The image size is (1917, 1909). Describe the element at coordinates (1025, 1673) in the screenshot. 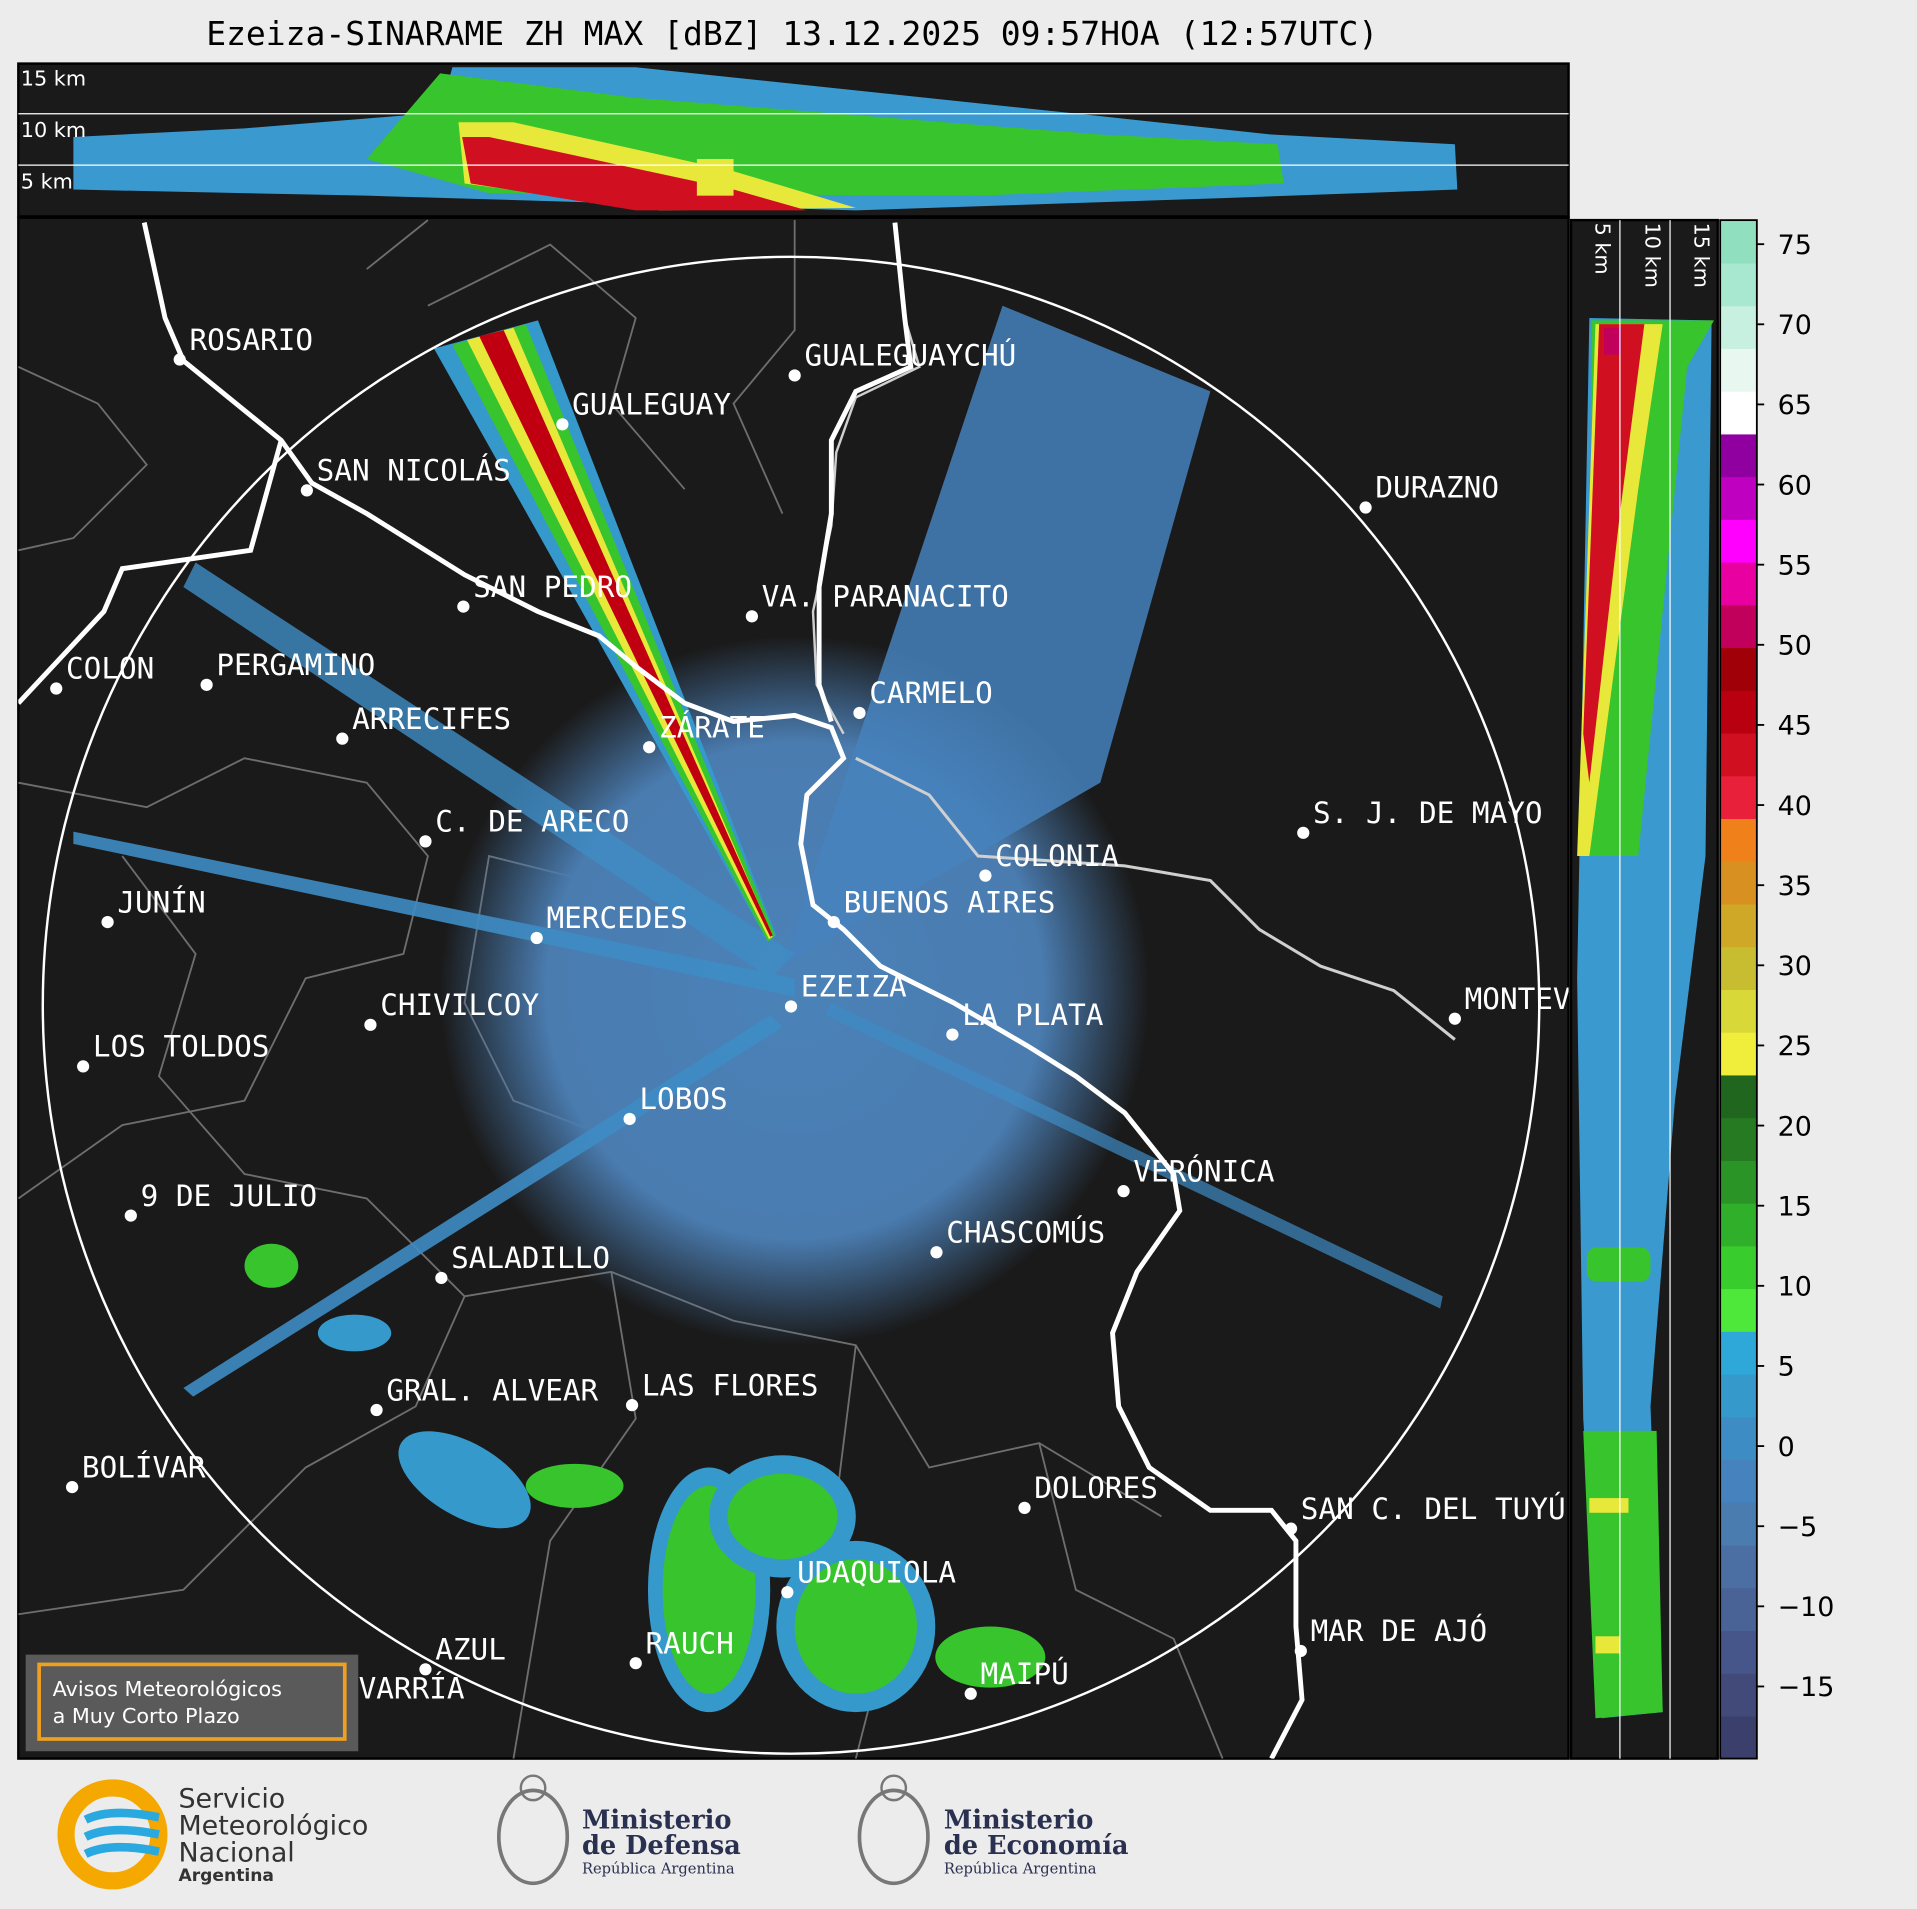

I see `city-label: MAIPÚ` at that location.